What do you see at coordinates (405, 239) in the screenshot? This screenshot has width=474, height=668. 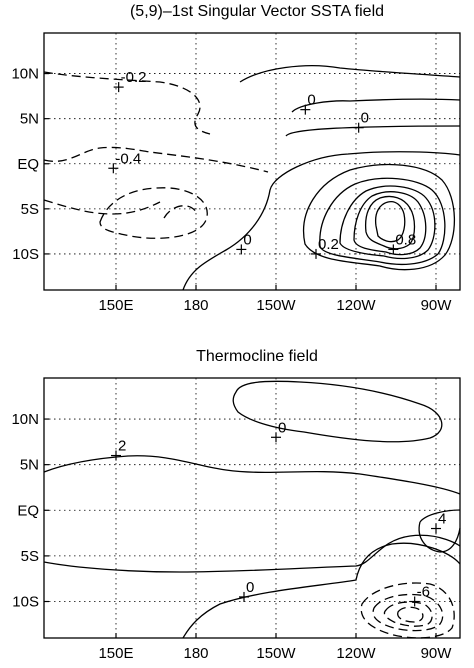 I see `contour-label: 0.8` at bounding box center [405, 239].